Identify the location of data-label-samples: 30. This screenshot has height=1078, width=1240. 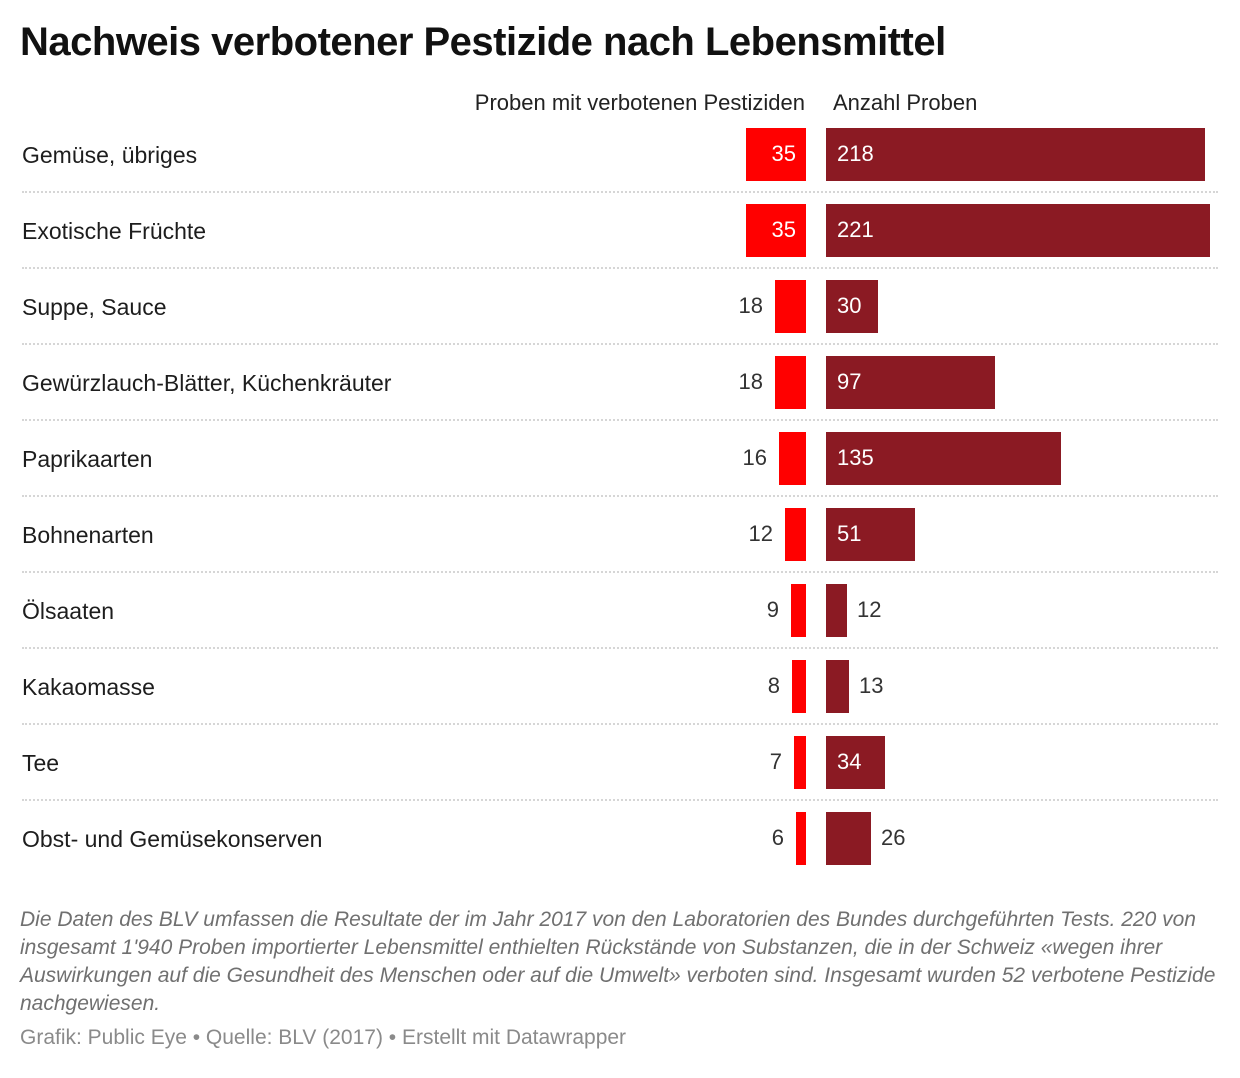
(849, 305).